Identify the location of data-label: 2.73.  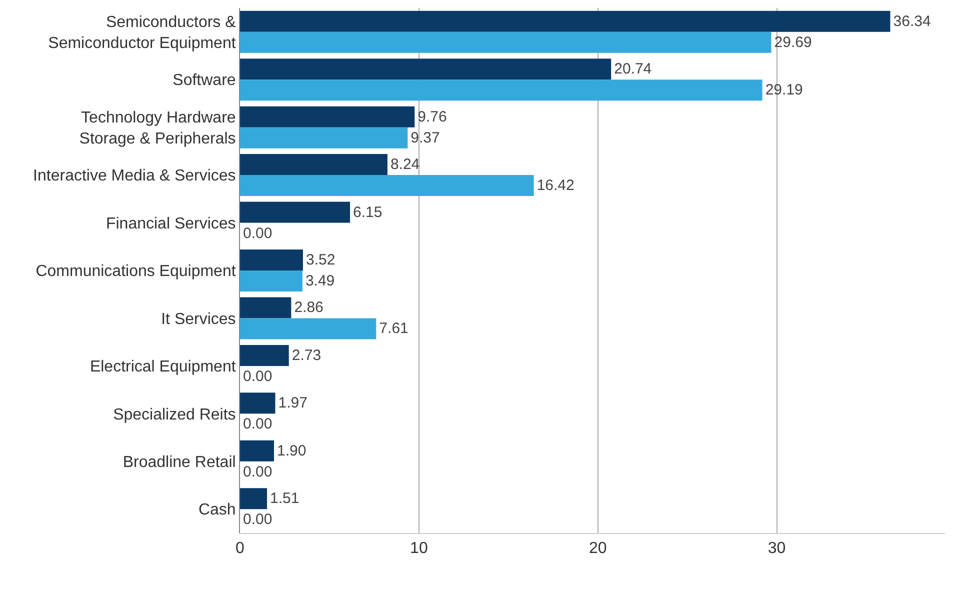
(307, 355).